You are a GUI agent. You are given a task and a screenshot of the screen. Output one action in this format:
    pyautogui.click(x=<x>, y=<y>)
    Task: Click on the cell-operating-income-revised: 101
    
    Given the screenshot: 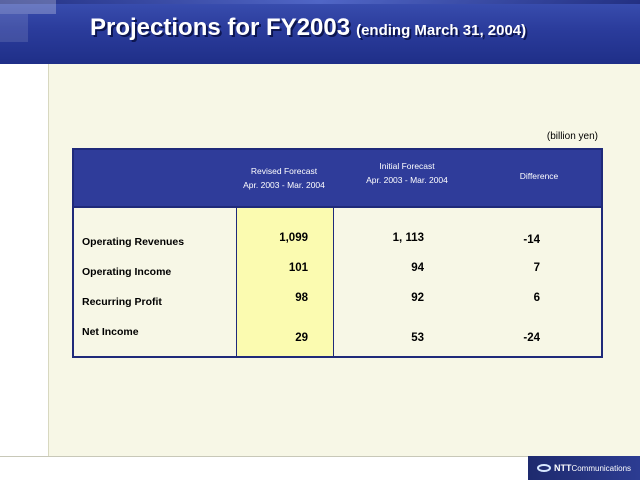 What is the action you would take?
    pyautogui.click(x=298, y=268)
    